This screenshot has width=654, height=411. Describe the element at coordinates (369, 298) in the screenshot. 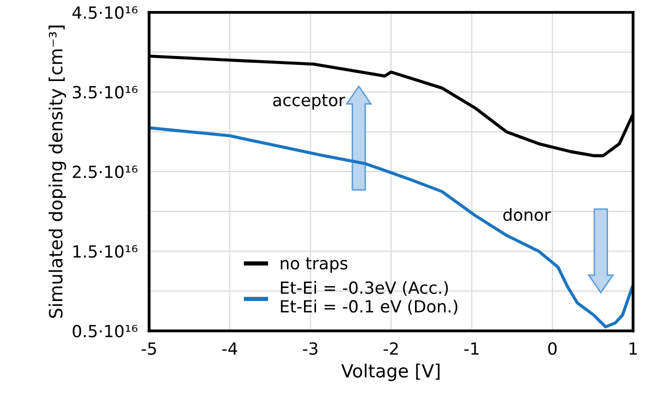

I see `legend-label: Et-Ei = -0.3eV (Acc.) Et-Ei = -0.1 eV (Don.)` at that location.